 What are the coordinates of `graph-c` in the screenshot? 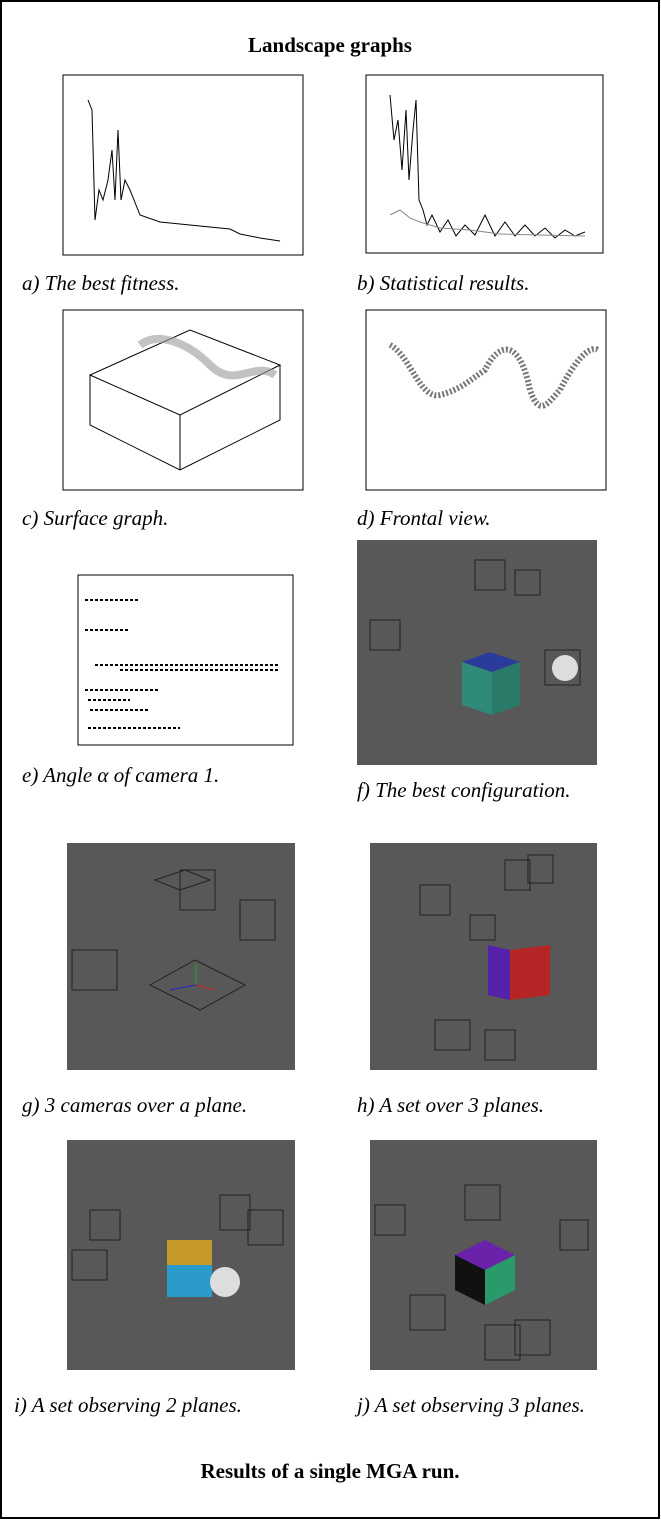 It's located at (183, 400).